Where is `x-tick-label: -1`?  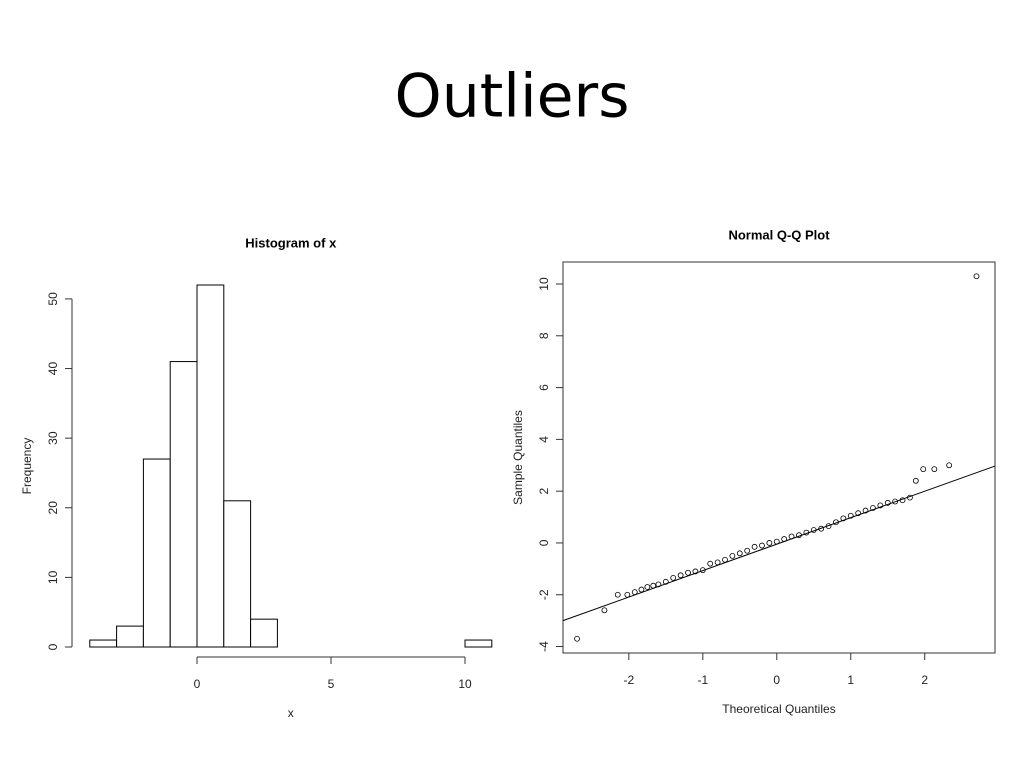 x-tick-label: -1 is located at coordinates (702, 680).